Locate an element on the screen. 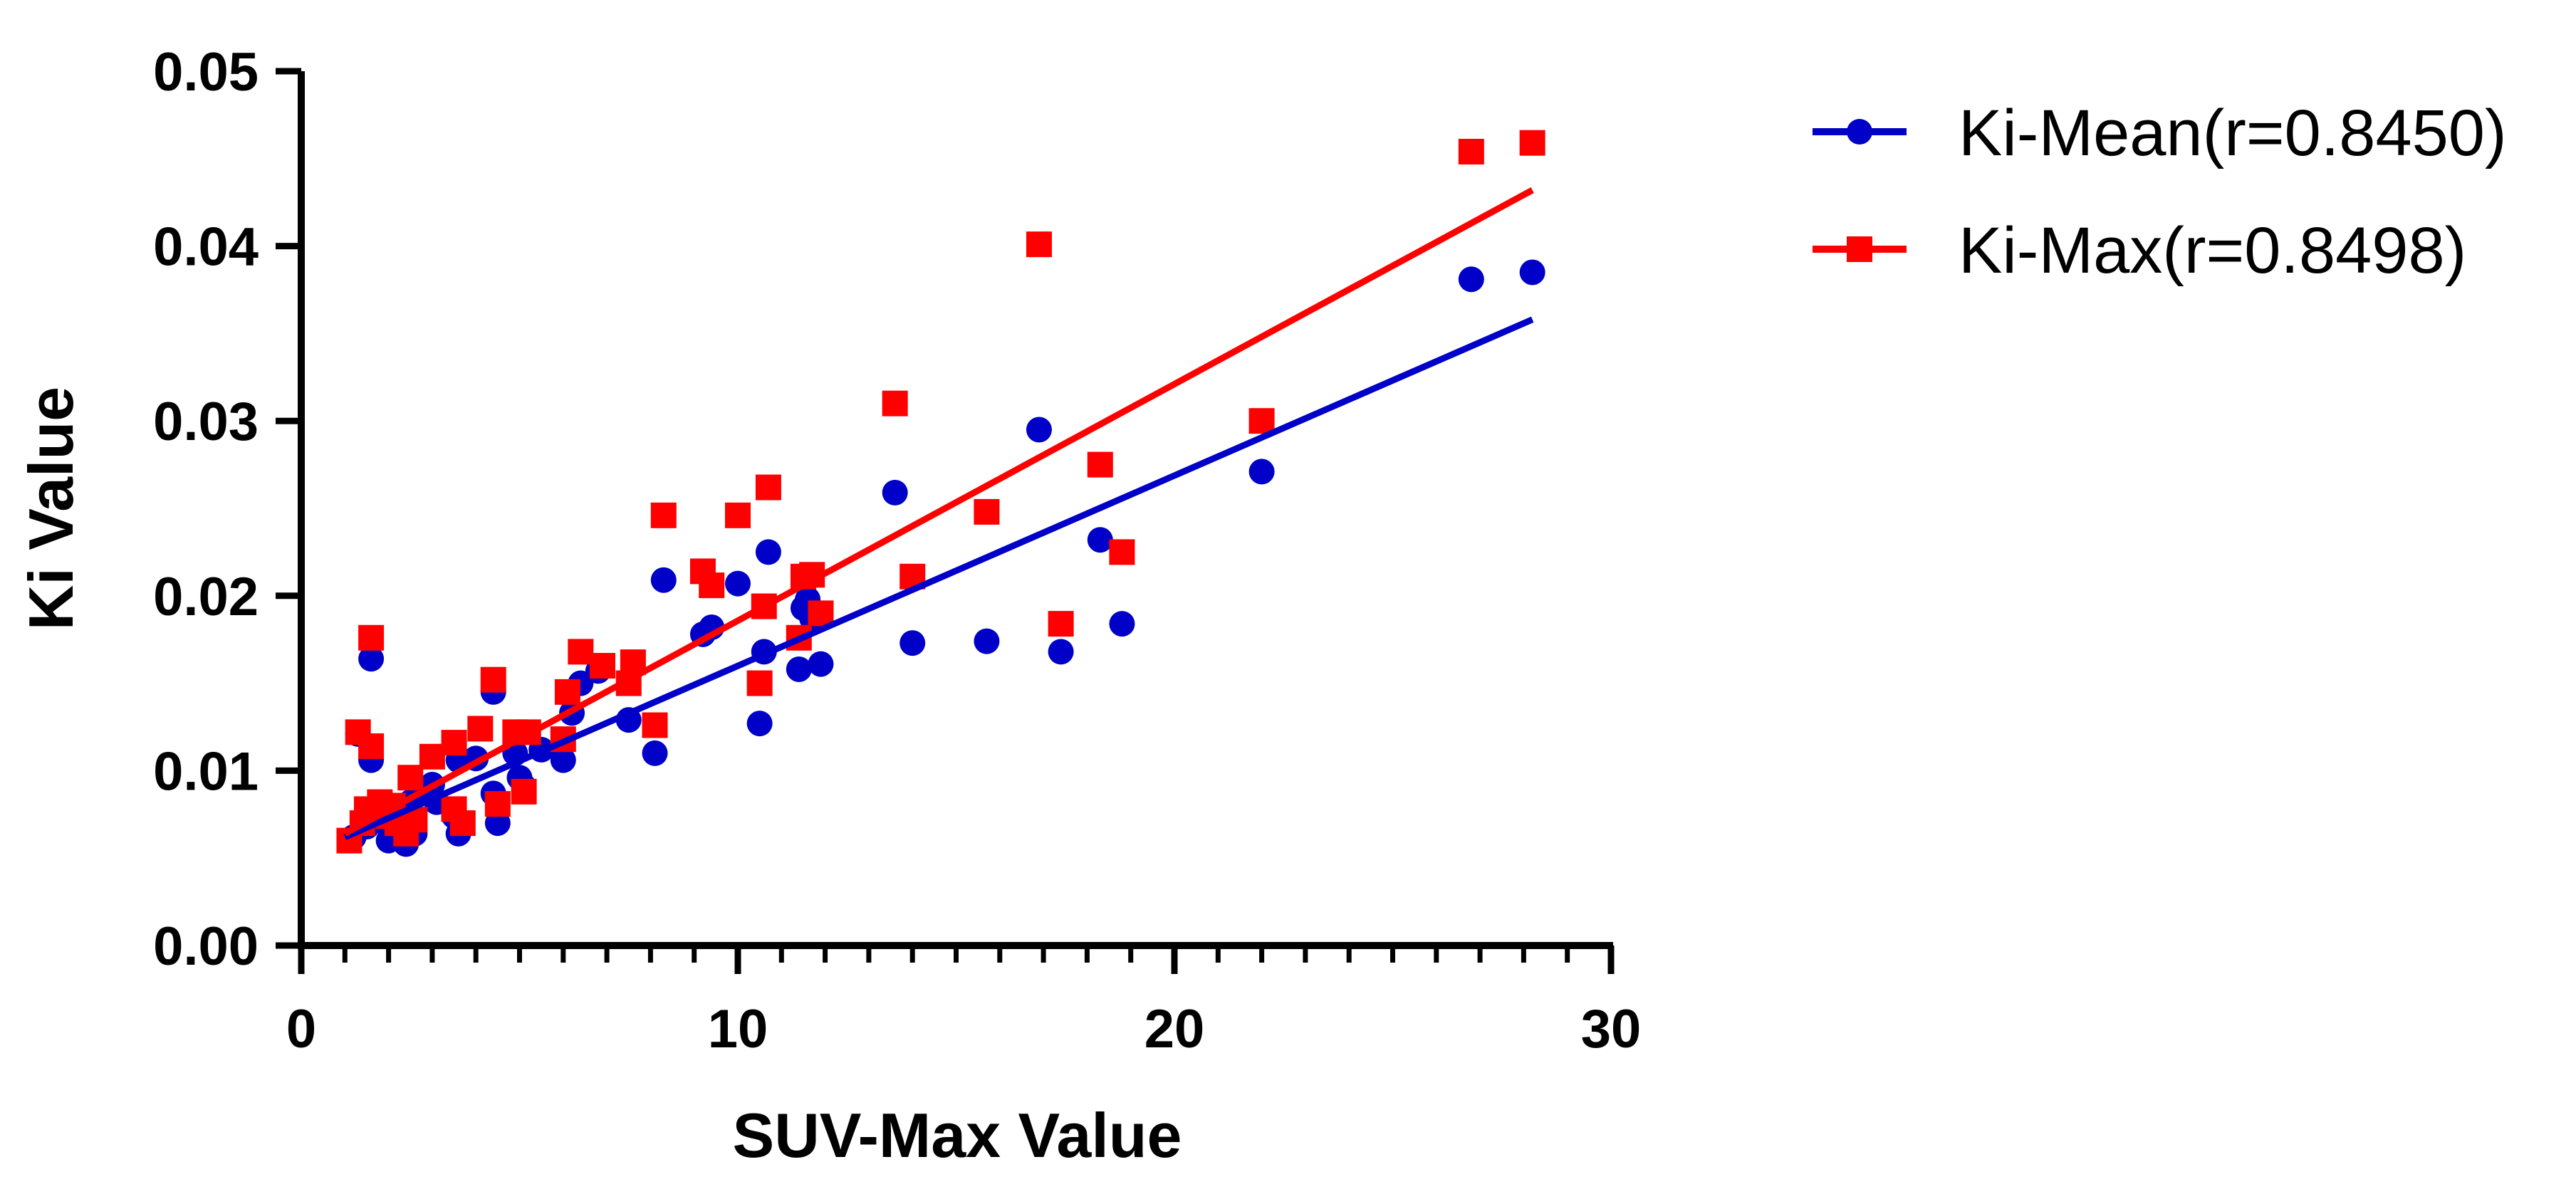 The width and height of the screenshot is (2576, 1199). y-axis-title: Ki Value is located at coordinates (51, 508).